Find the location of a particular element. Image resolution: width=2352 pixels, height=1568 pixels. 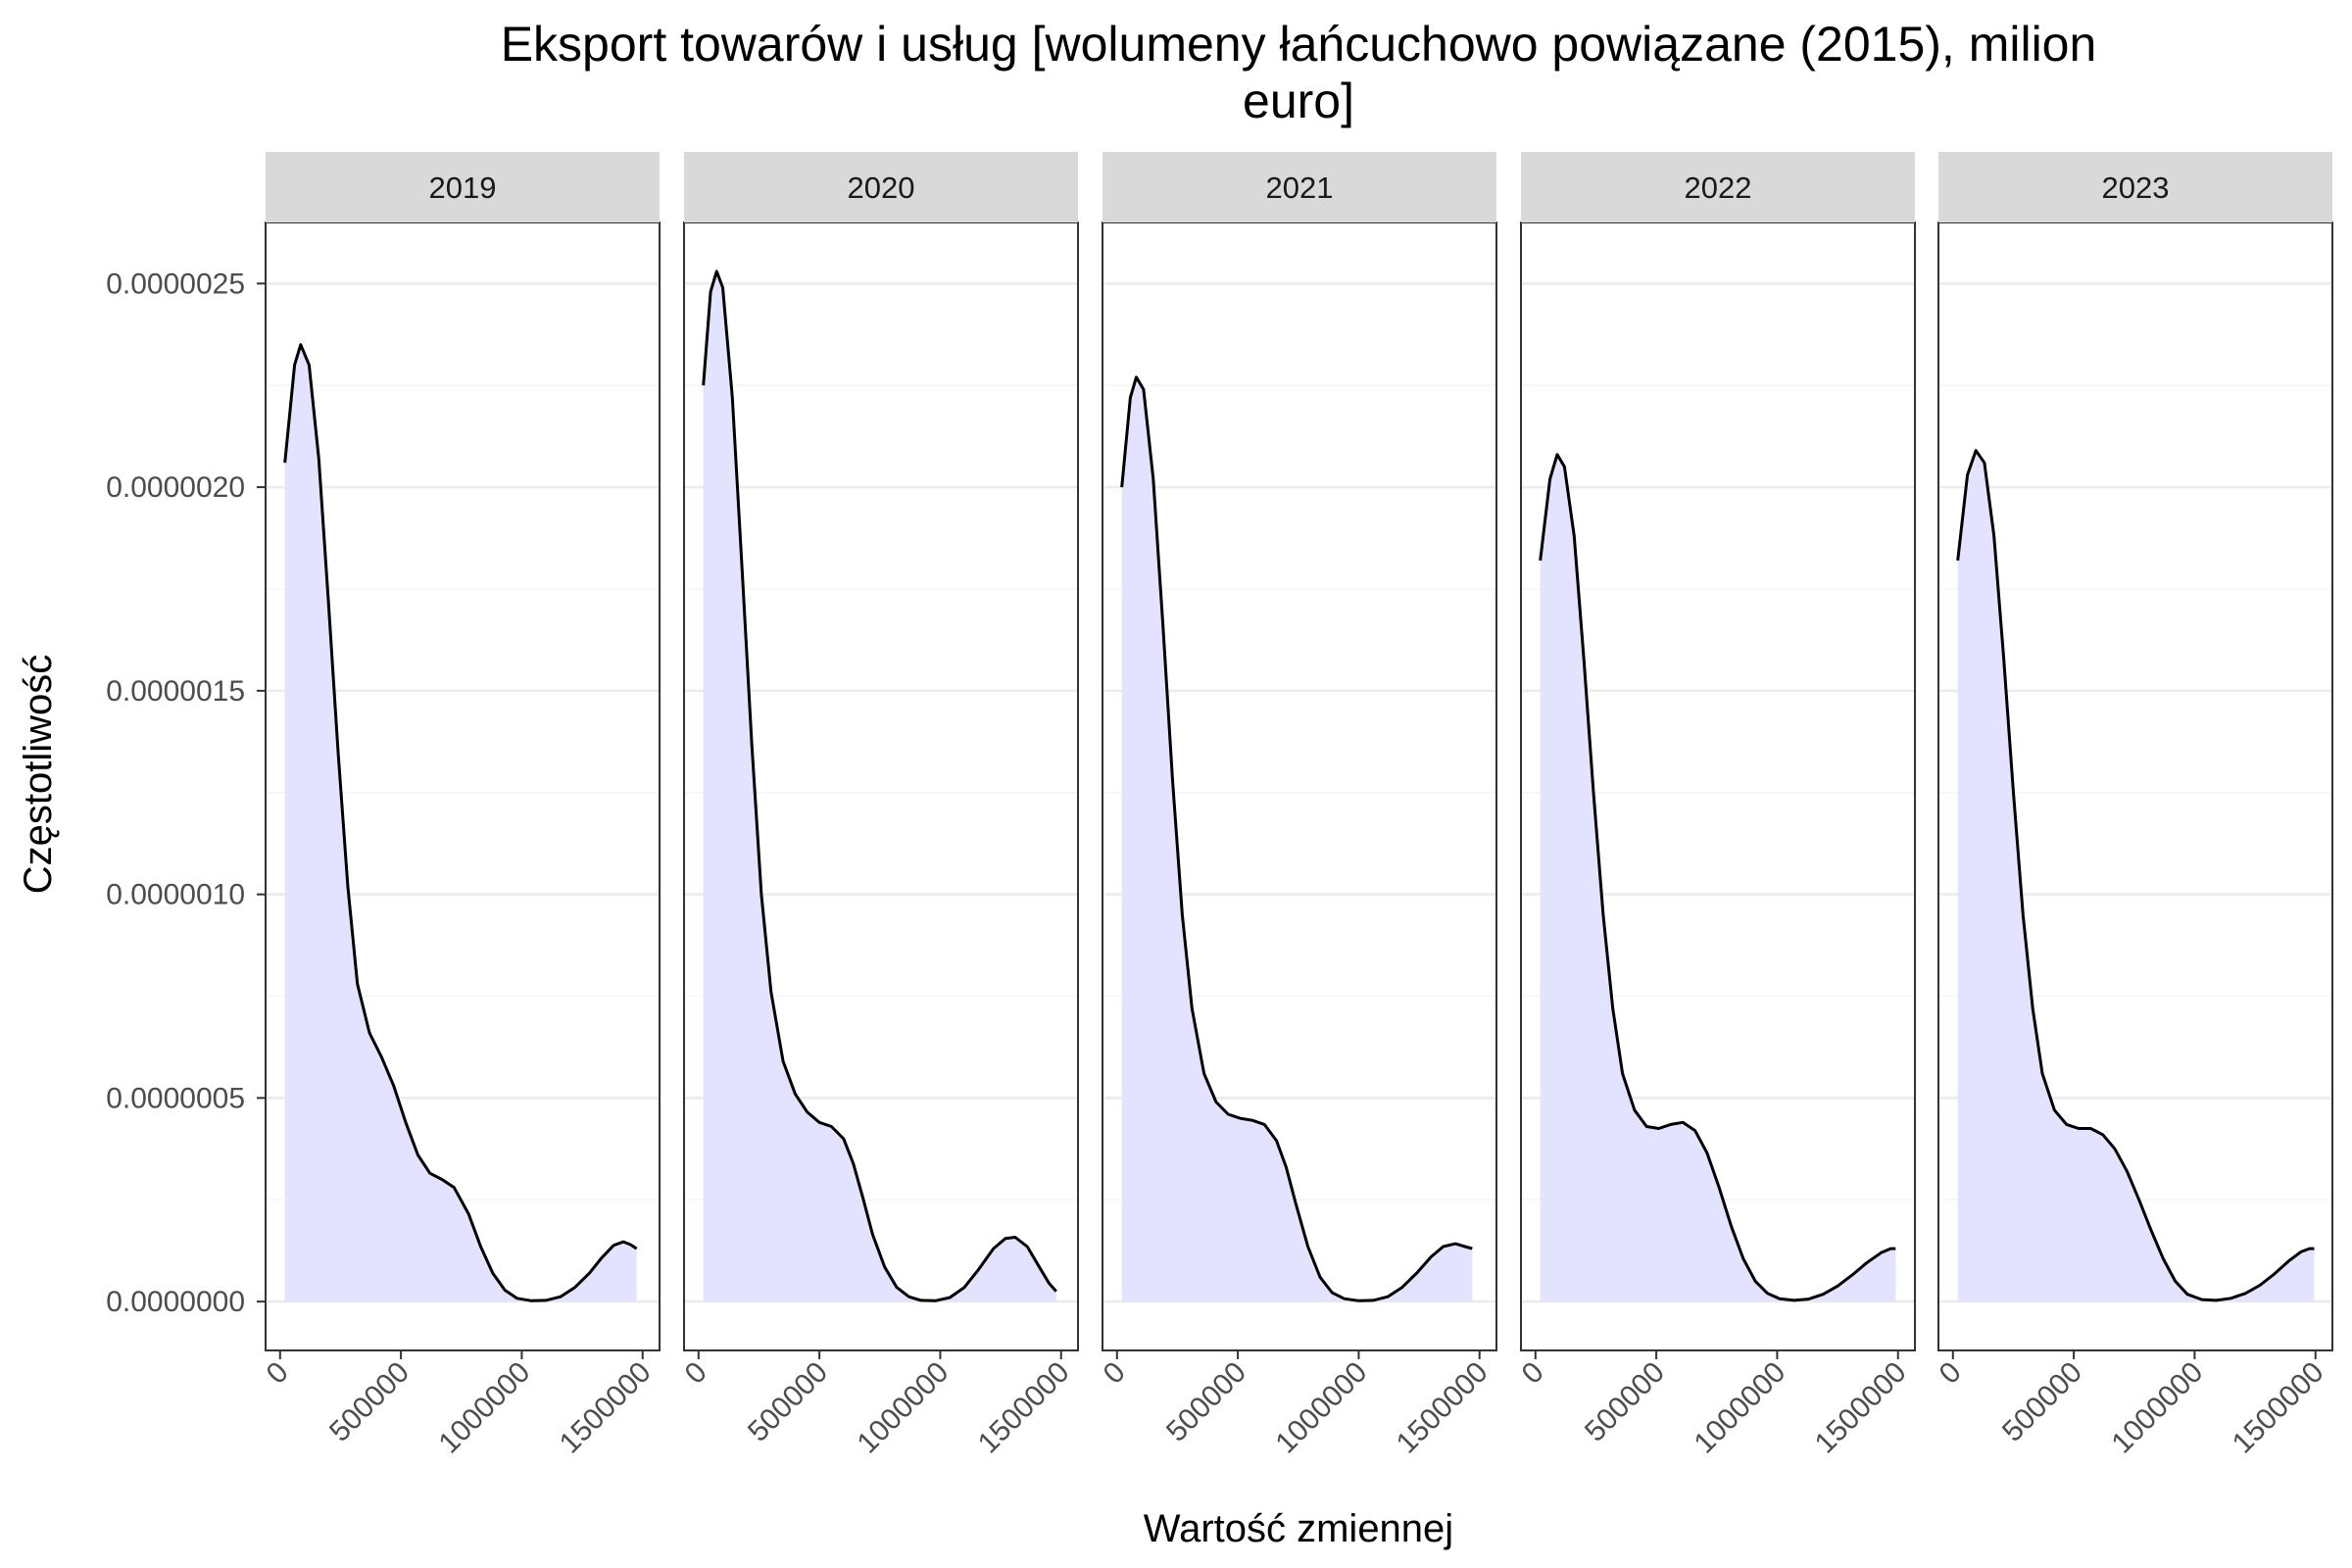

y-tick-label: 0.0000020 is located at coordinates (175, 487).